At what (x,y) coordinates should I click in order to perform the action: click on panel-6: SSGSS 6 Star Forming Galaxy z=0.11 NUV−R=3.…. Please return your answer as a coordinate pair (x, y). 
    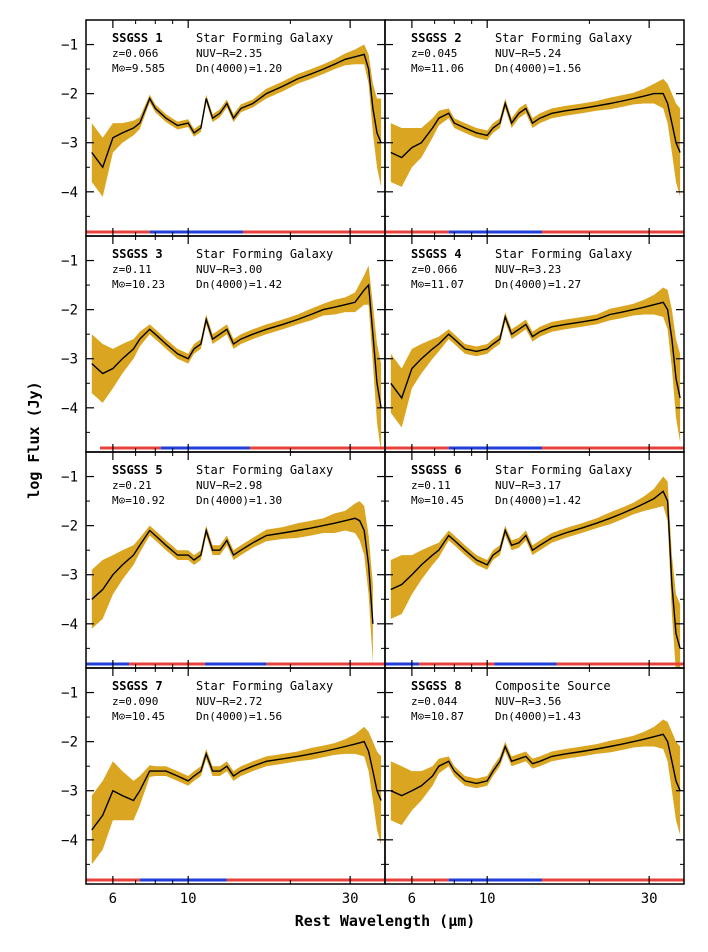
    Looking at the image, I should click on (534, 560).